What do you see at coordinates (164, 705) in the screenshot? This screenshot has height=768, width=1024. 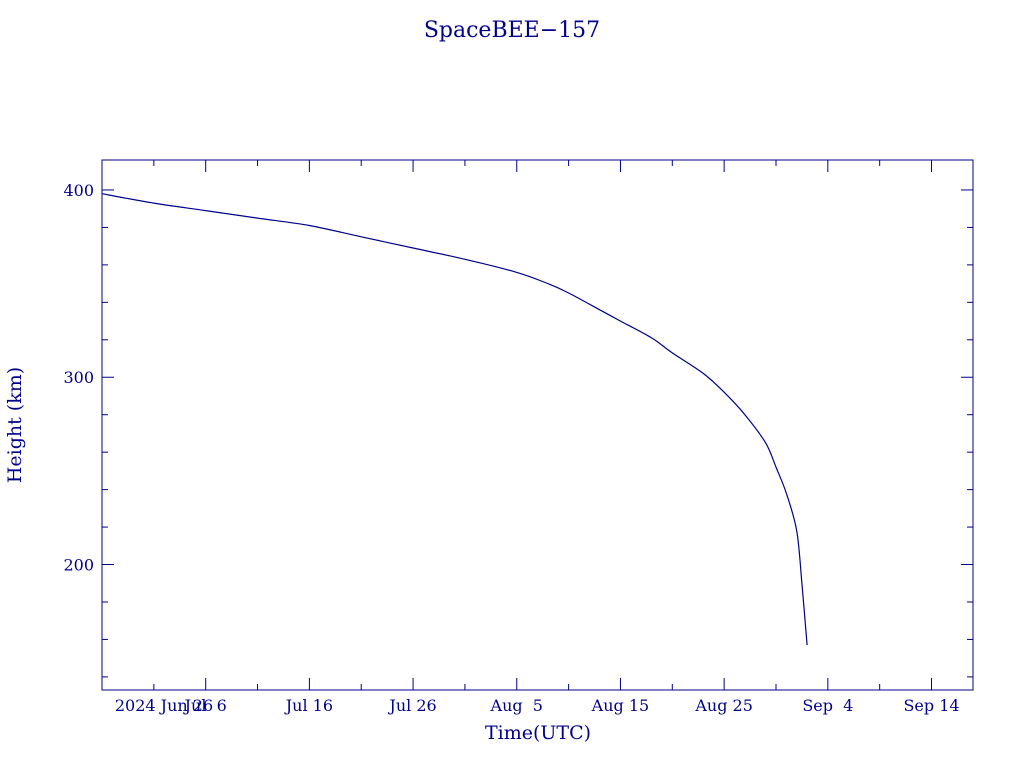 I see `x-tick-label: 2024 Jun 26` at bounding box center [164, 705].